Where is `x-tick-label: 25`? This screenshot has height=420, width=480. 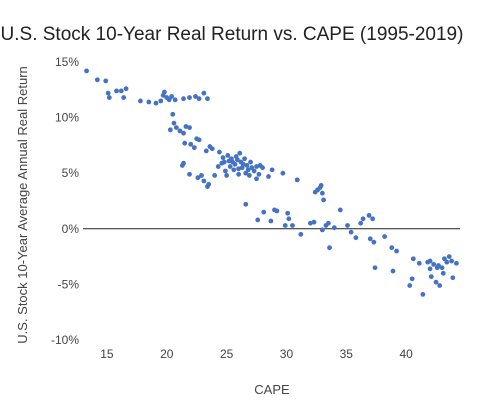 x-tick-label: 25 is located at coordinates (227, 354).